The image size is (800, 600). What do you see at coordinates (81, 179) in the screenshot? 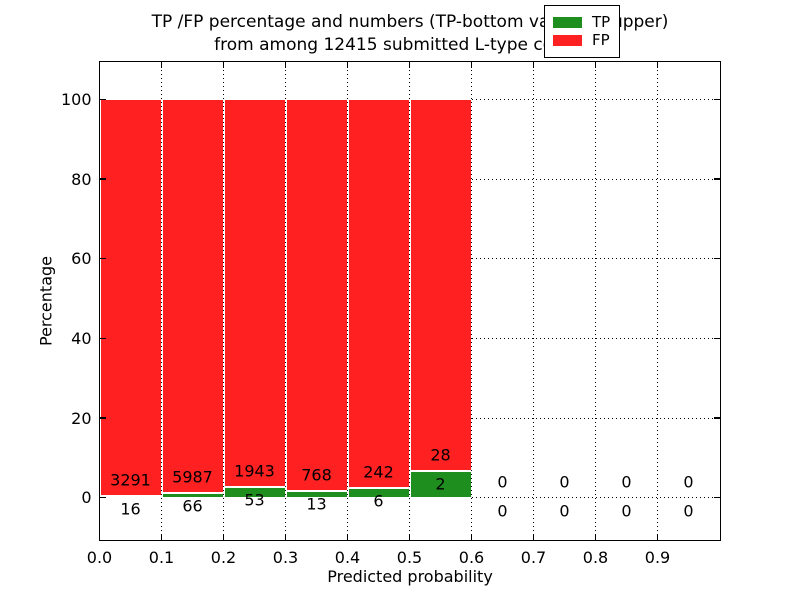
I see `y-tick-label: 80` at bounding box center [81, 179].